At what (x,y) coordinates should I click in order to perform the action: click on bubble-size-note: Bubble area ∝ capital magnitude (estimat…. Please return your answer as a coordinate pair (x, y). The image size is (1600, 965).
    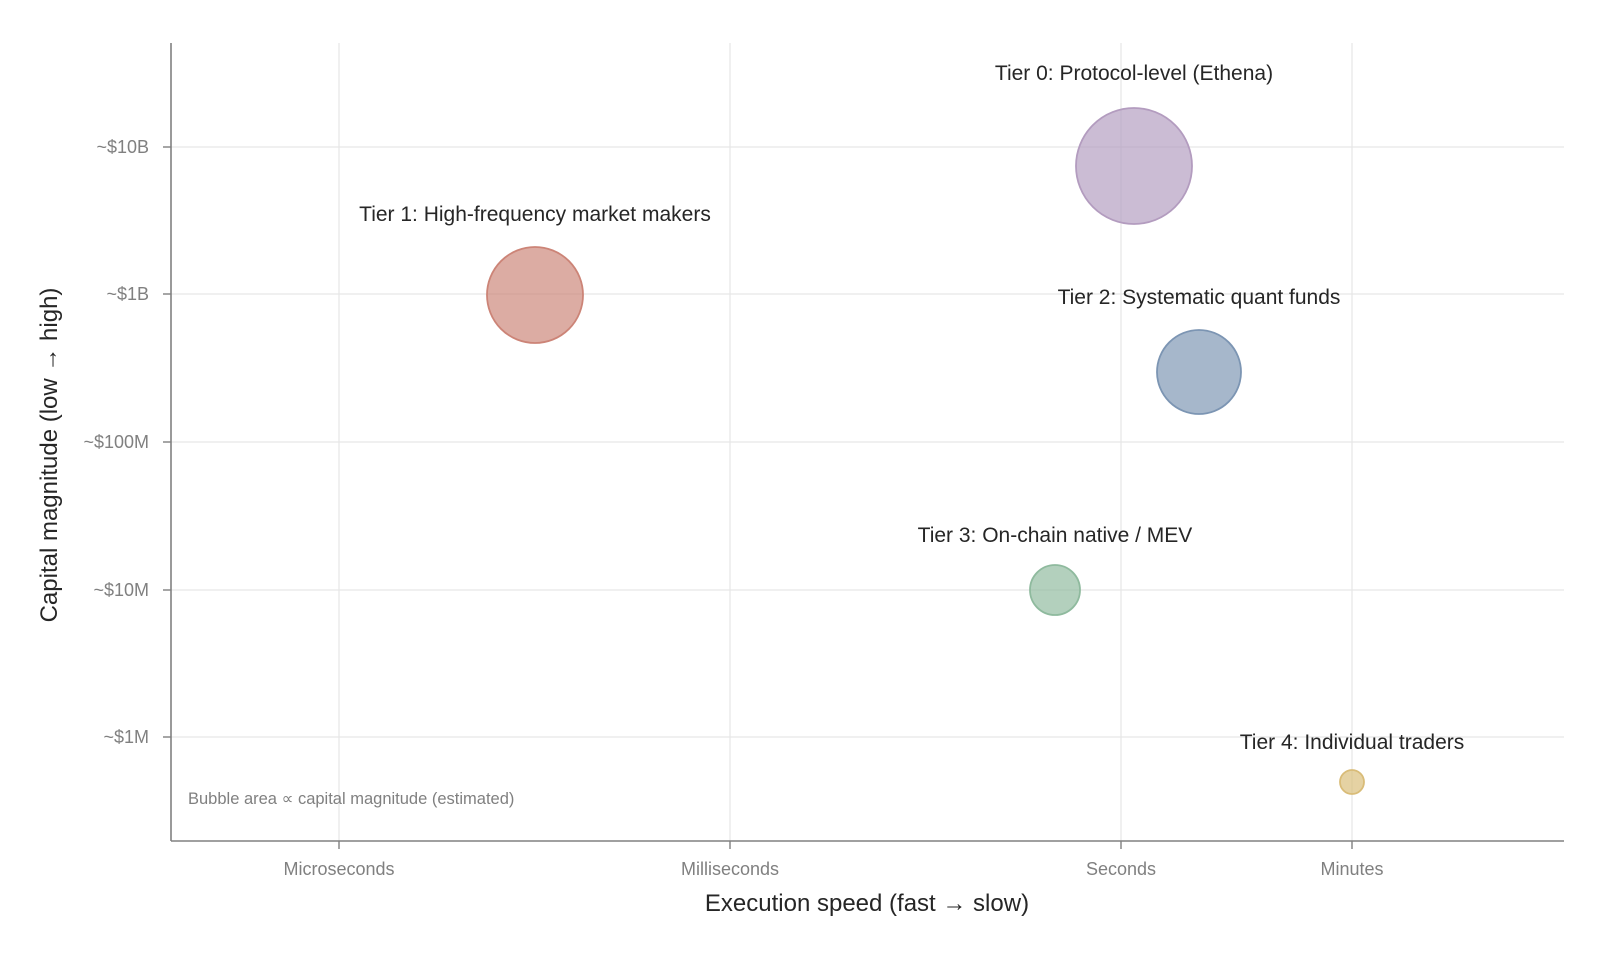
    Looking at the image, I should click on (351, 799).